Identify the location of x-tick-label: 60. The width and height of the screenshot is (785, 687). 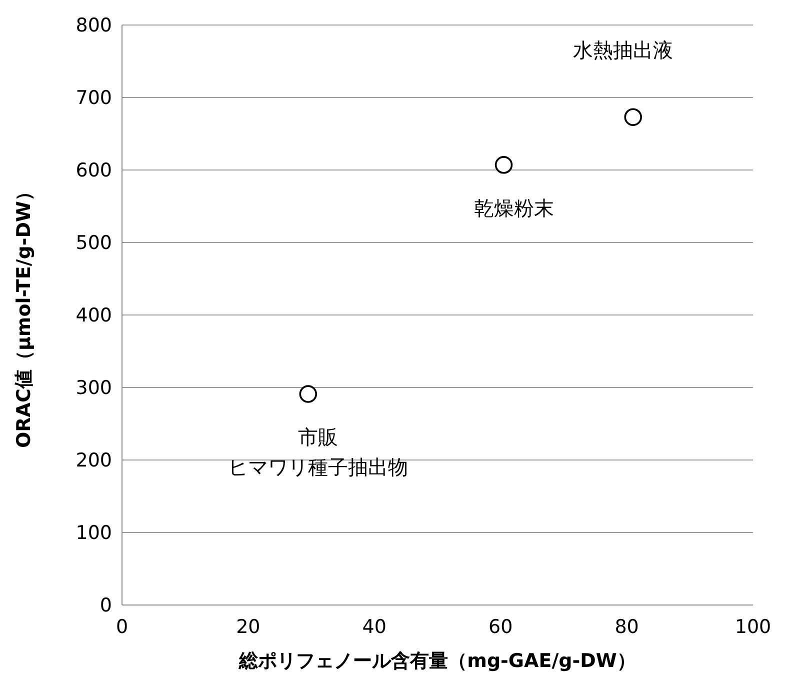
(500, 627).